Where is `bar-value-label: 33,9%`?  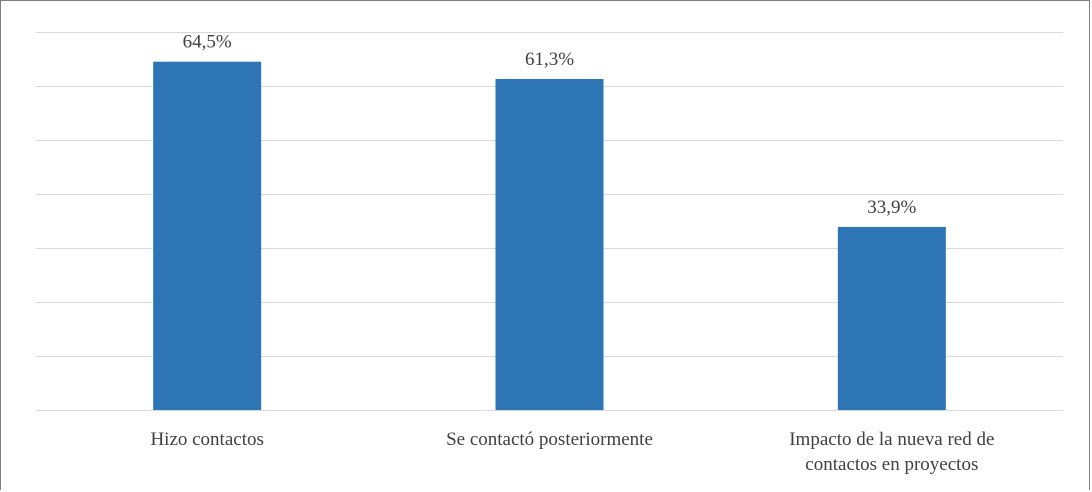
bar-value-label: 33,9% is located at coordinates (891, 207).